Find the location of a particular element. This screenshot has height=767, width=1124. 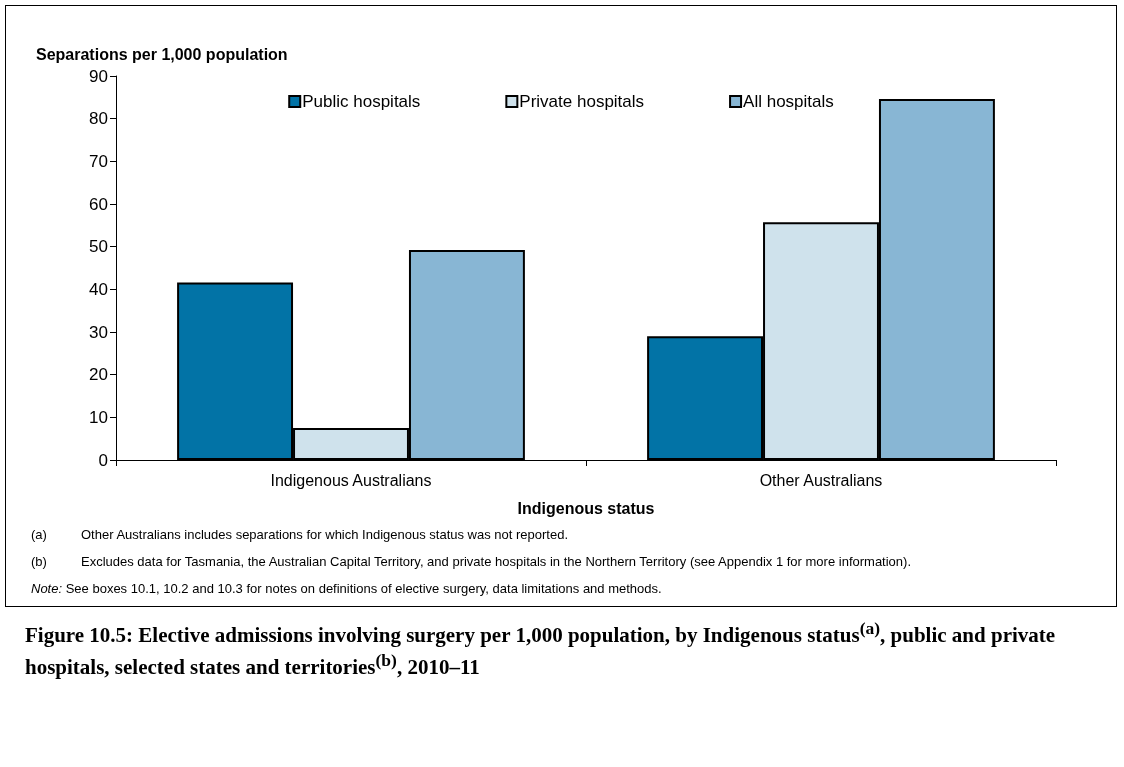

y-tick-label: 40 is located at coordinates (98, 289).